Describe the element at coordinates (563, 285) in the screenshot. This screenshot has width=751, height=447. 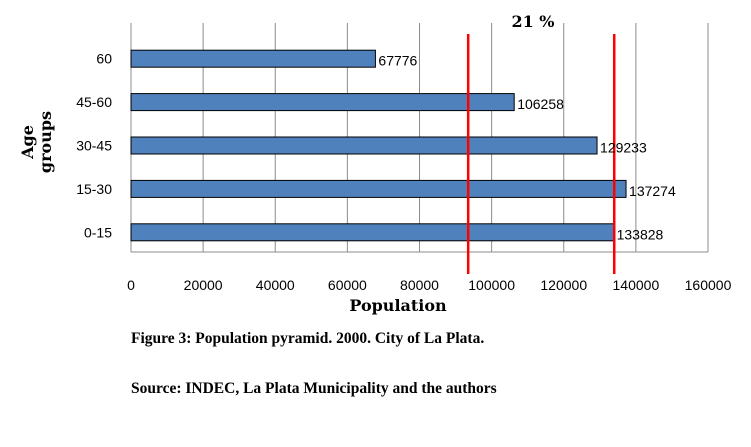
I see `x-tick-label: 120000` at that location.